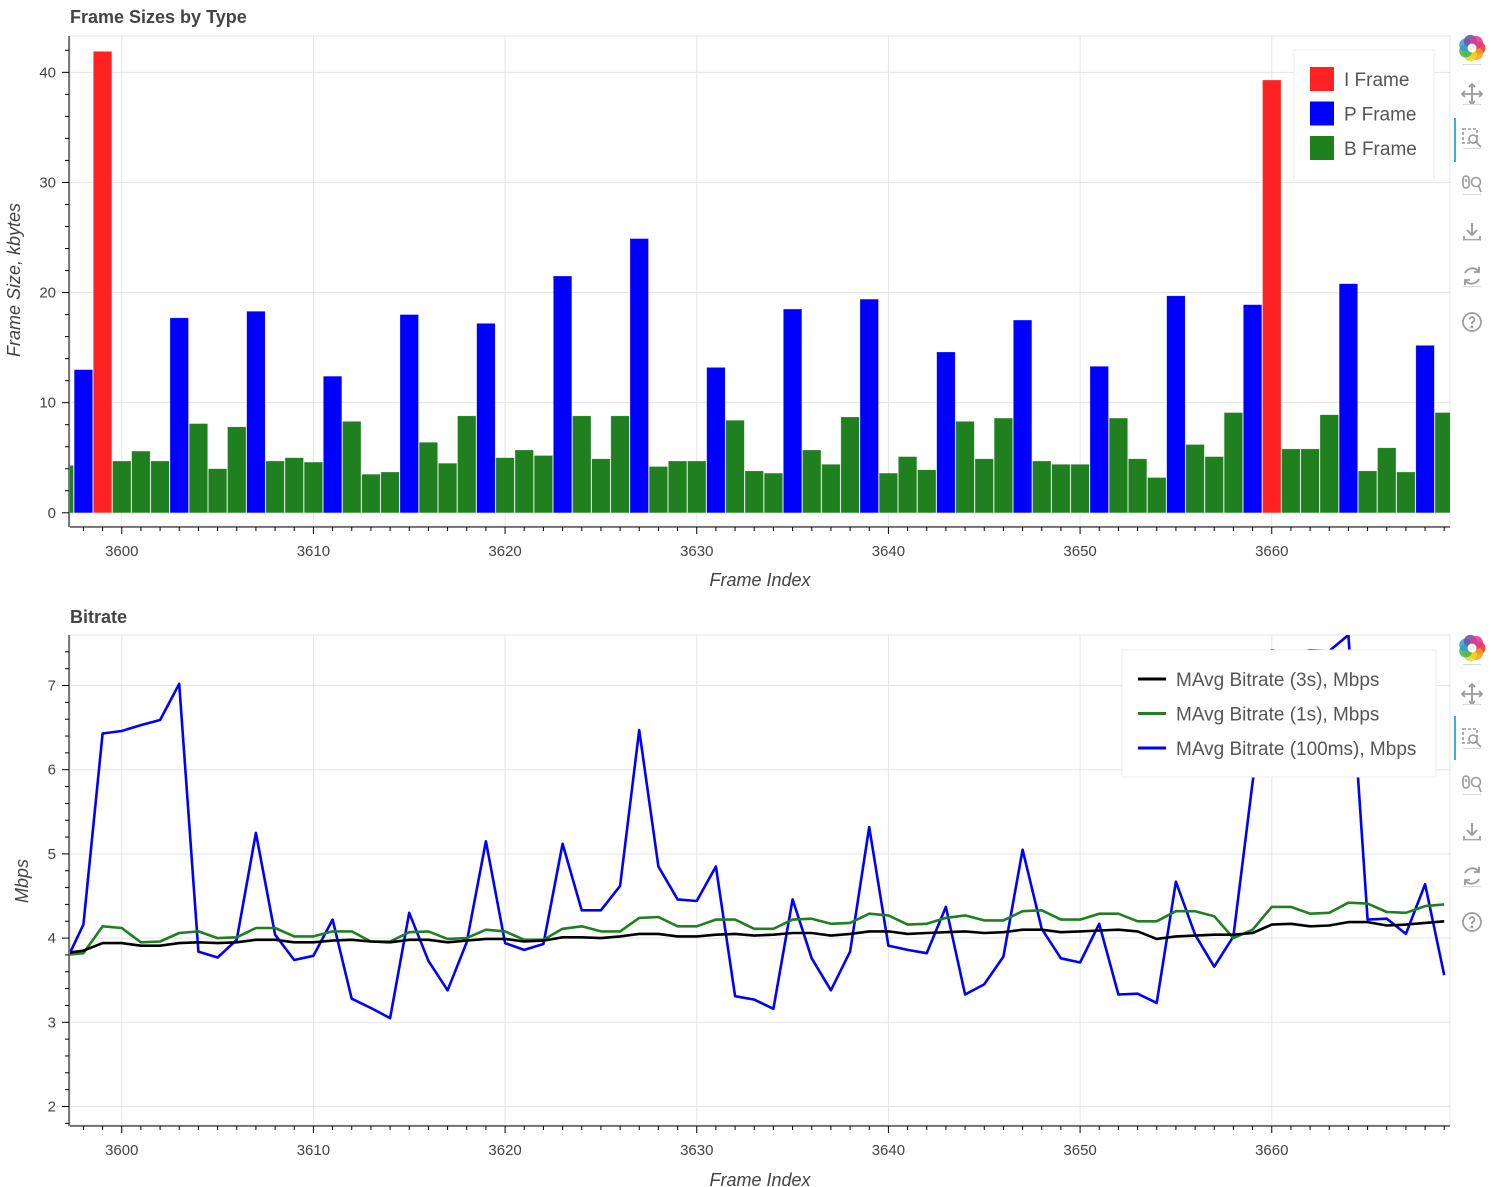  What do you see at coordinates (1376, 80) in the screenshot?
I see `legend-label: I Frame` at bounding box center [1376, 80].